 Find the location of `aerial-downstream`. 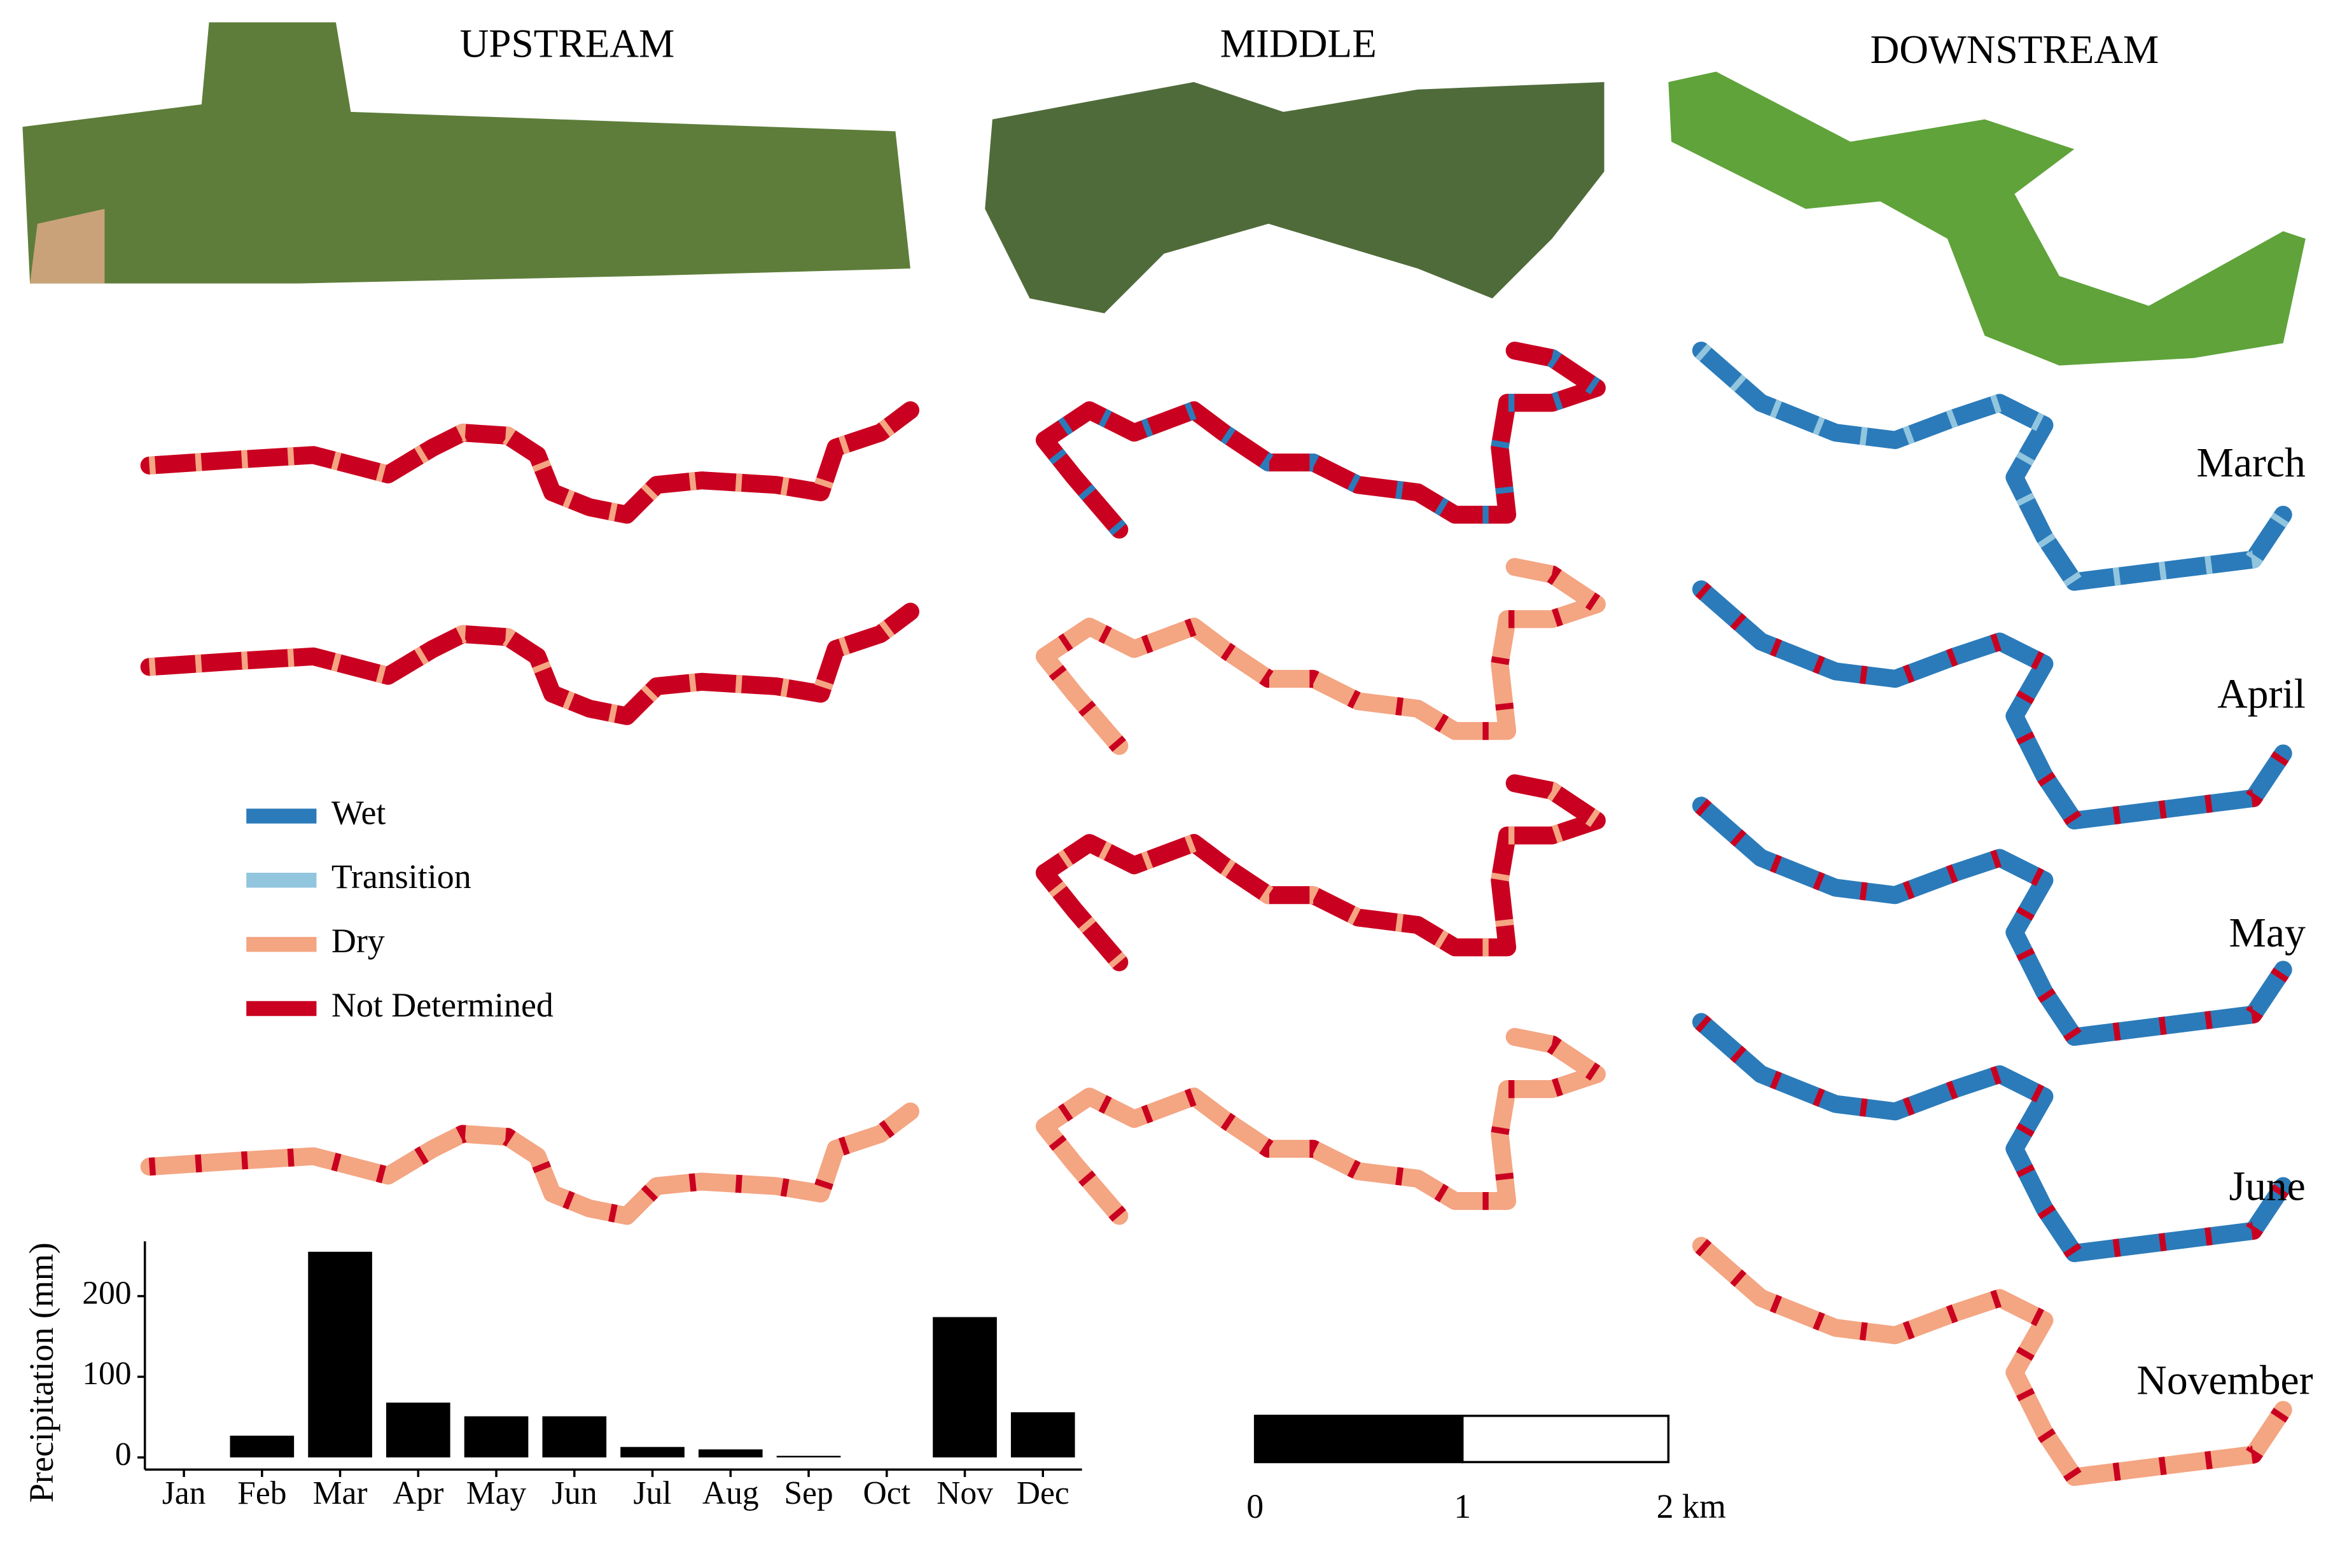

aerial-downstream is located at coordinates (1987, 218).